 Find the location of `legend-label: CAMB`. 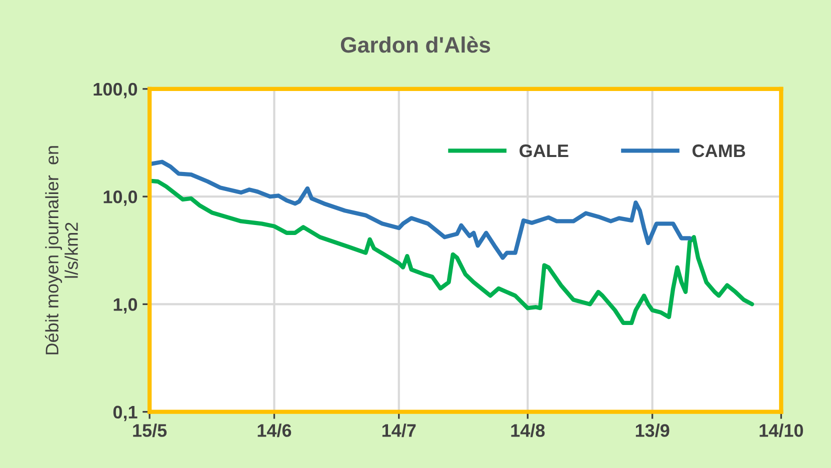

legend-label: CAMB is located at coordinates (719, 151).